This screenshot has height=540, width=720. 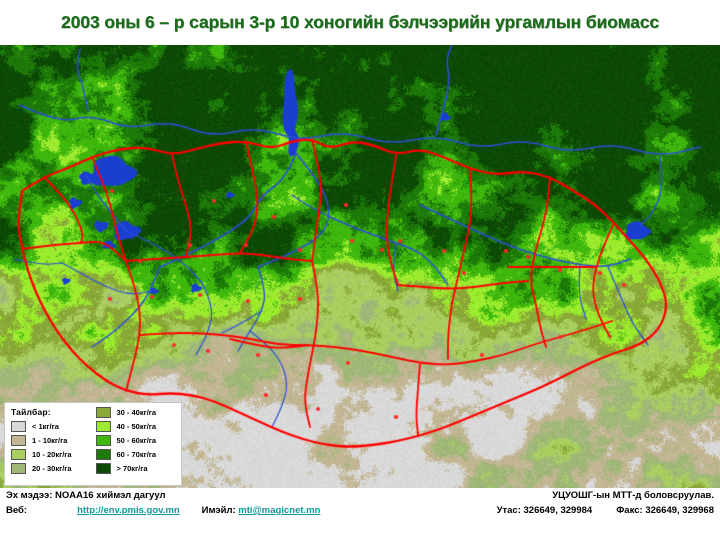 I want to click on legend-item: 30 - 40кг/га, so click(x=136, y=412).